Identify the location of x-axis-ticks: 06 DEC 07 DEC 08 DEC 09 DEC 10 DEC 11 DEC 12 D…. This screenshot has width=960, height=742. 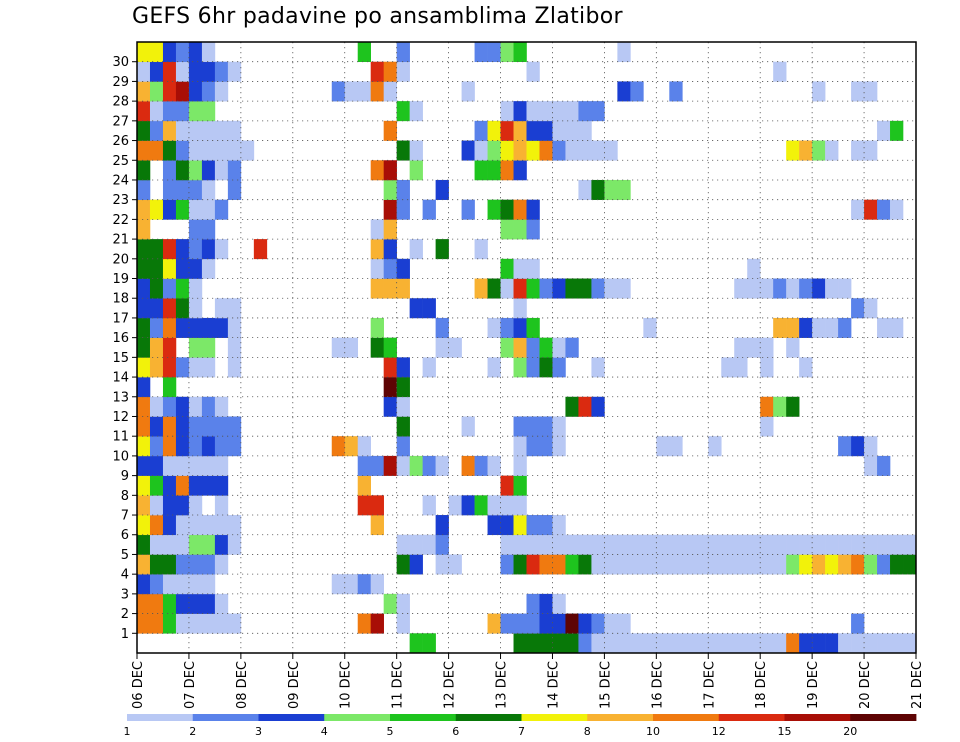
(528, 681).